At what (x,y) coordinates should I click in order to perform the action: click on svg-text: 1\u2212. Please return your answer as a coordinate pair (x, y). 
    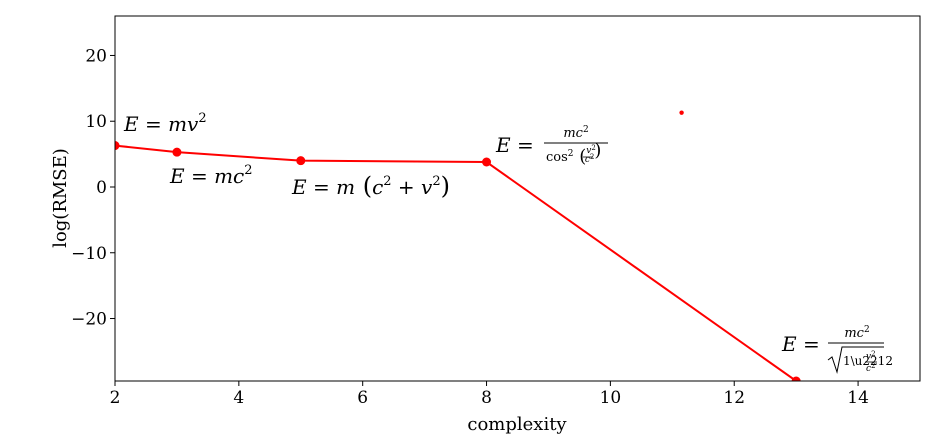
    Looking at the image, I should click on (868, 361).